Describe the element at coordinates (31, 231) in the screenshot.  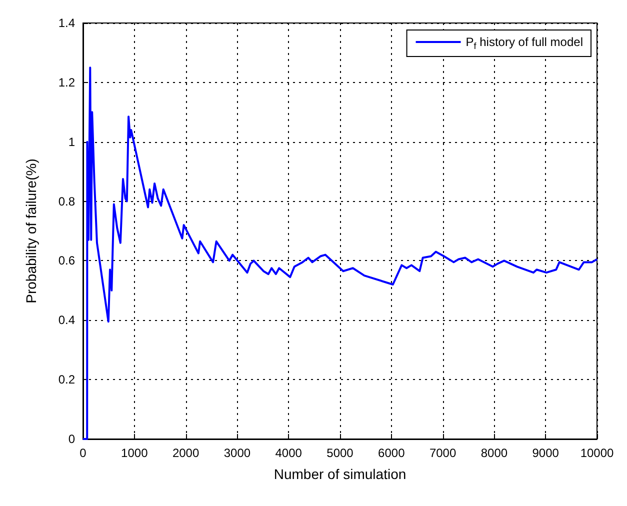
I see `y-axis-title: Probability of failure(%)` at that location.